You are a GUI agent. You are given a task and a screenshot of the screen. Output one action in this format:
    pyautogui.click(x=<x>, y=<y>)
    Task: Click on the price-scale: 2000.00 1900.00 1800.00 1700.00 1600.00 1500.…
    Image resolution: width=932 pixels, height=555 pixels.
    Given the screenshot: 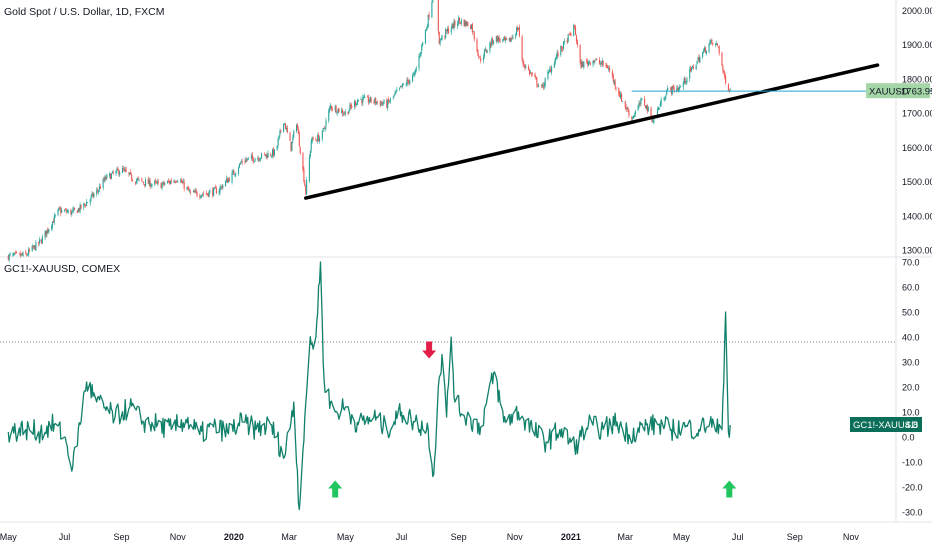 What is the action you would take?
    pyautogui.click(x=917, y=131)
    